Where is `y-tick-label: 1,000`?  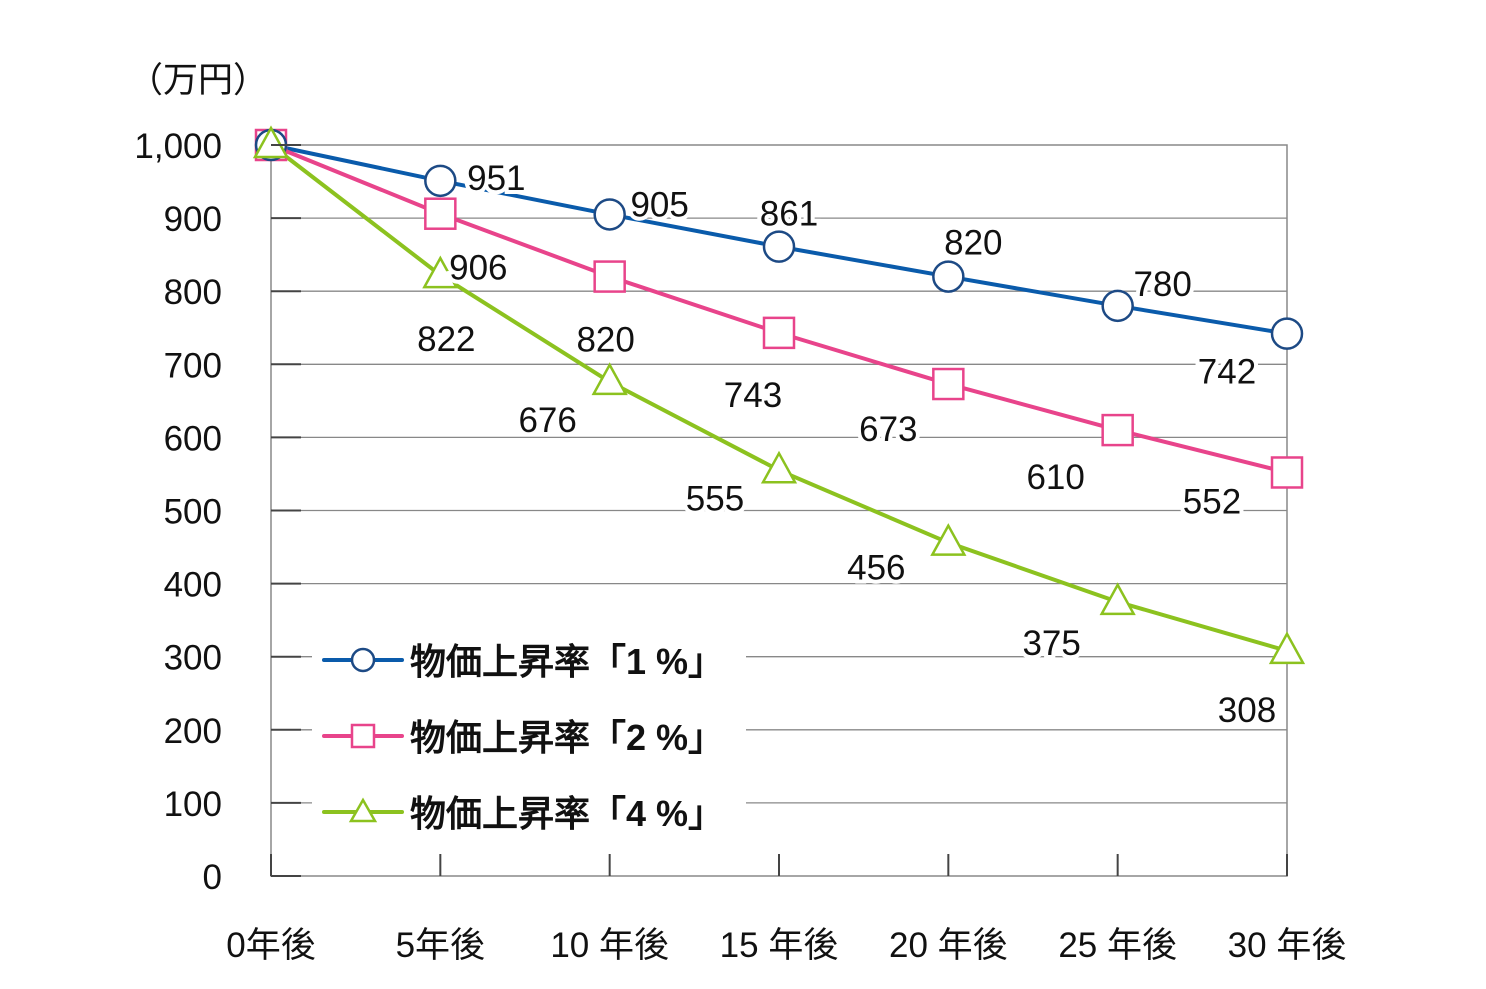
y-tick-label: 1,000 is located at coordinates (178, 146).